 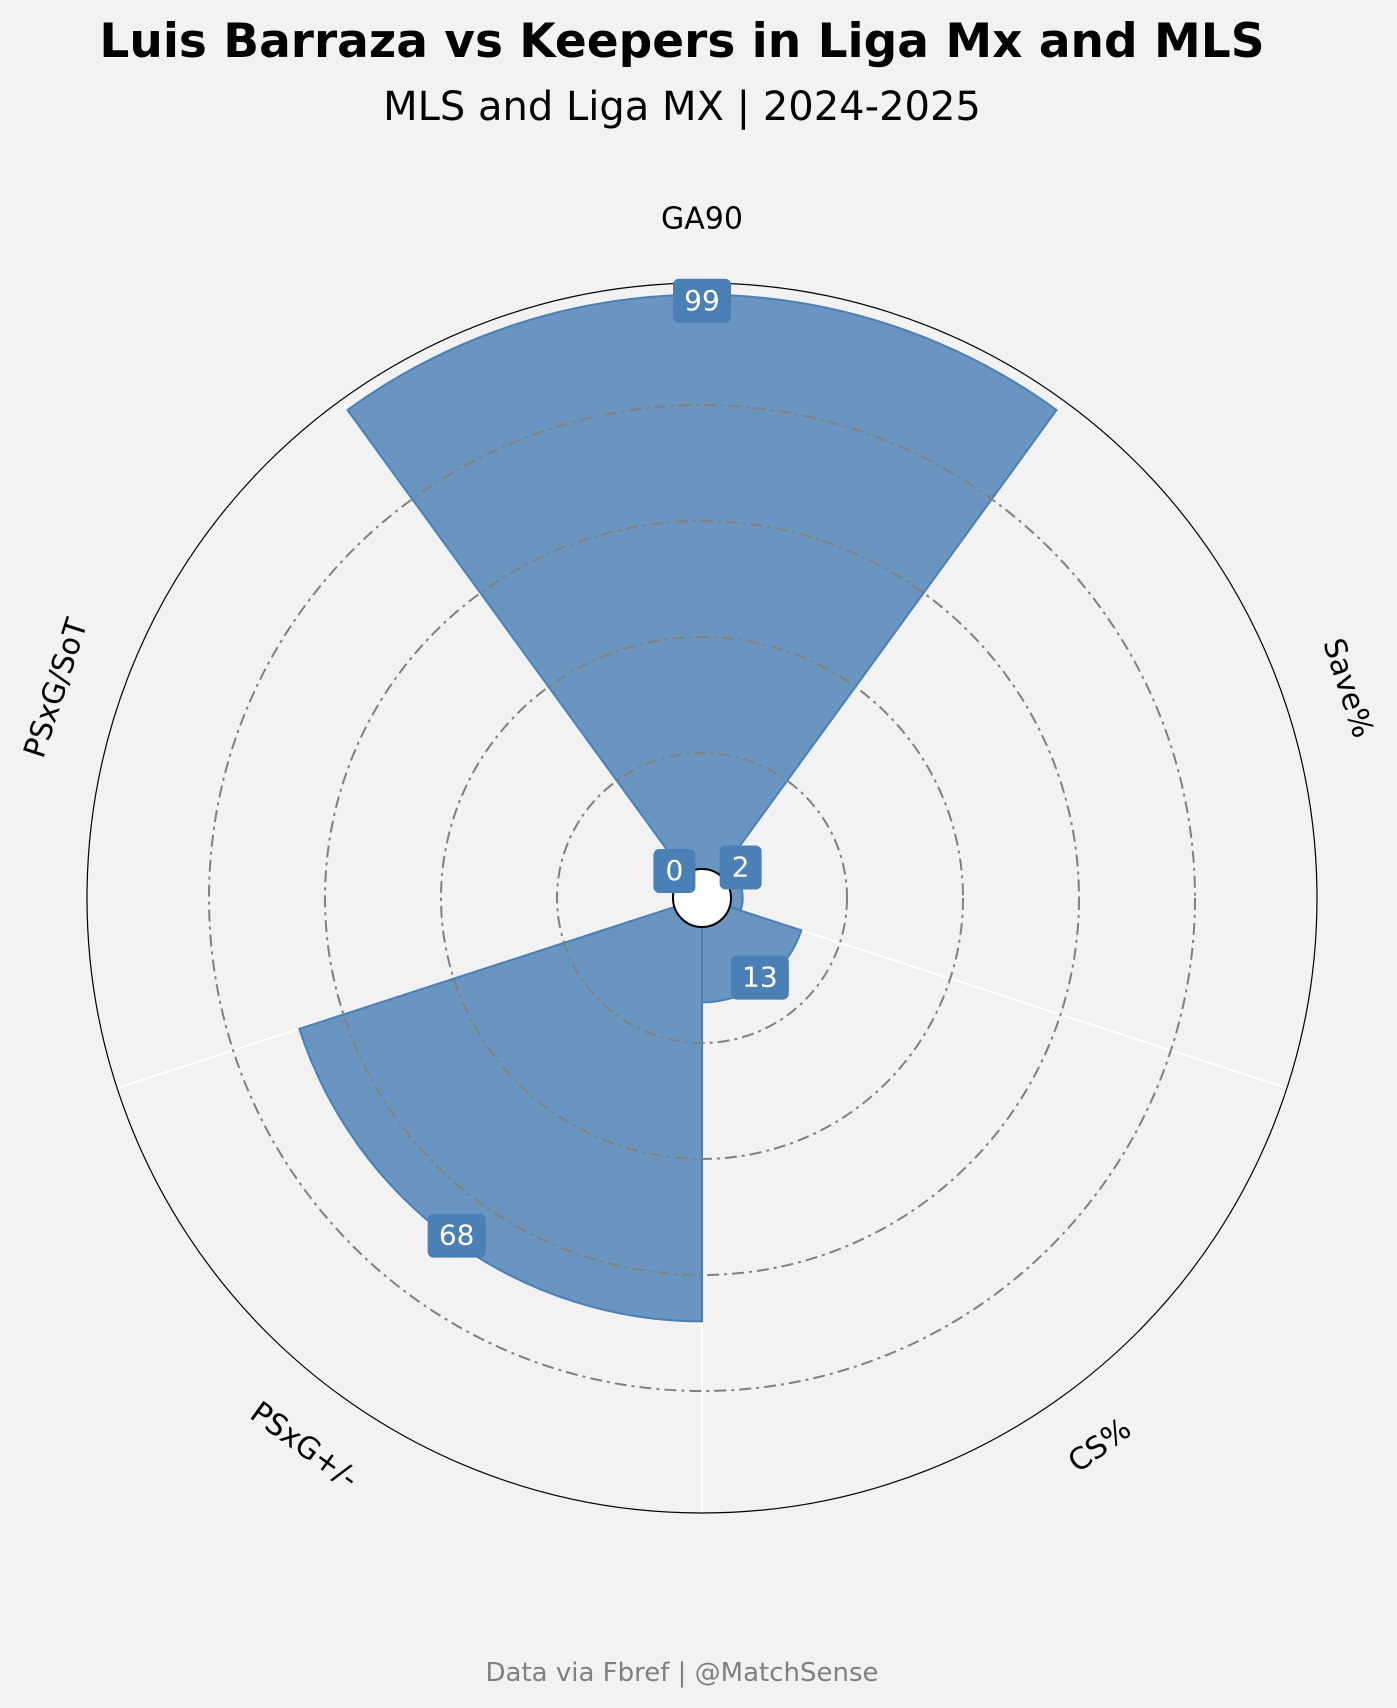 I want to click on category-label-ga90: GA90, so click(x=702, y=219).